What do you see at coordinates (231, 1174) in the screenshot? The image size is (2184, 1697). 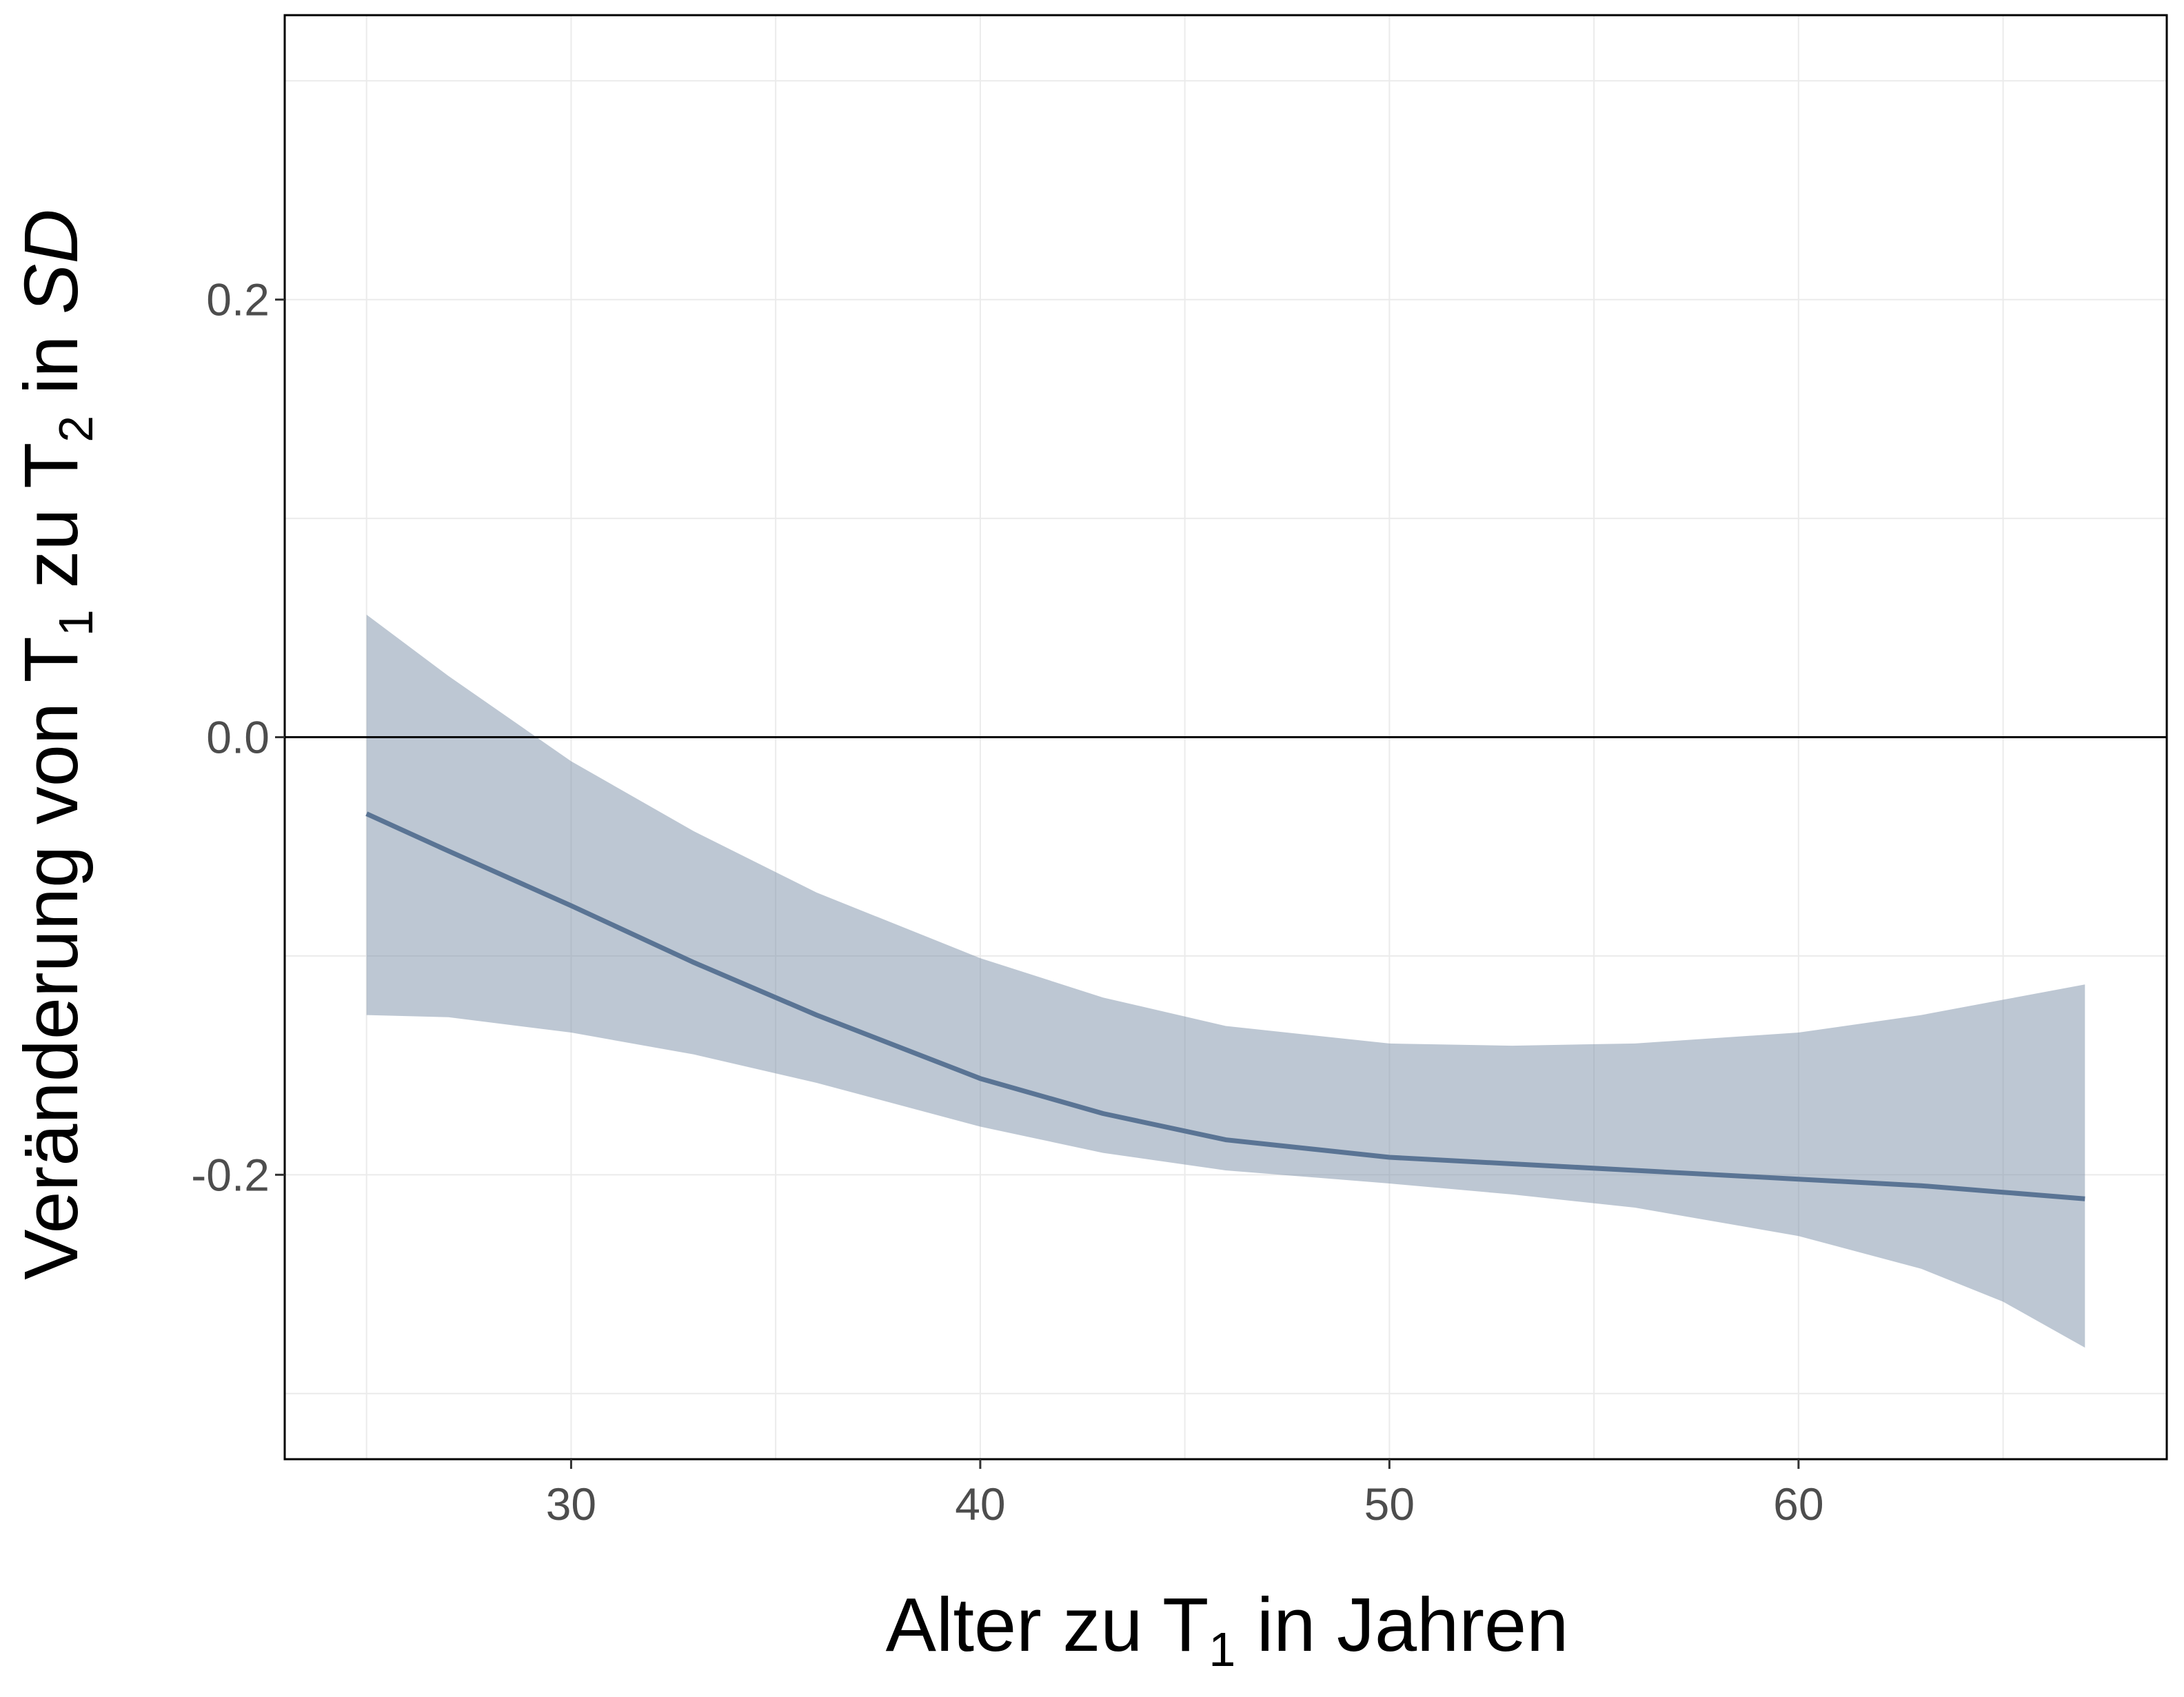 I see `y-tick-label: -0.2` at bounding box center [231, 1174].